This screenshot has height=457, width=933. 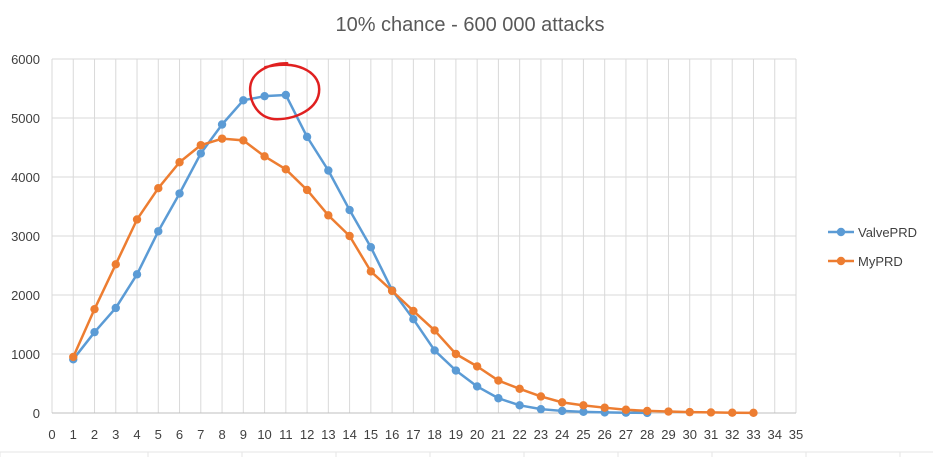 What do you see at coordinates (73, 434) in the screenshot?
I see `x-tick-label: 1` at bounding box center [73, 434].